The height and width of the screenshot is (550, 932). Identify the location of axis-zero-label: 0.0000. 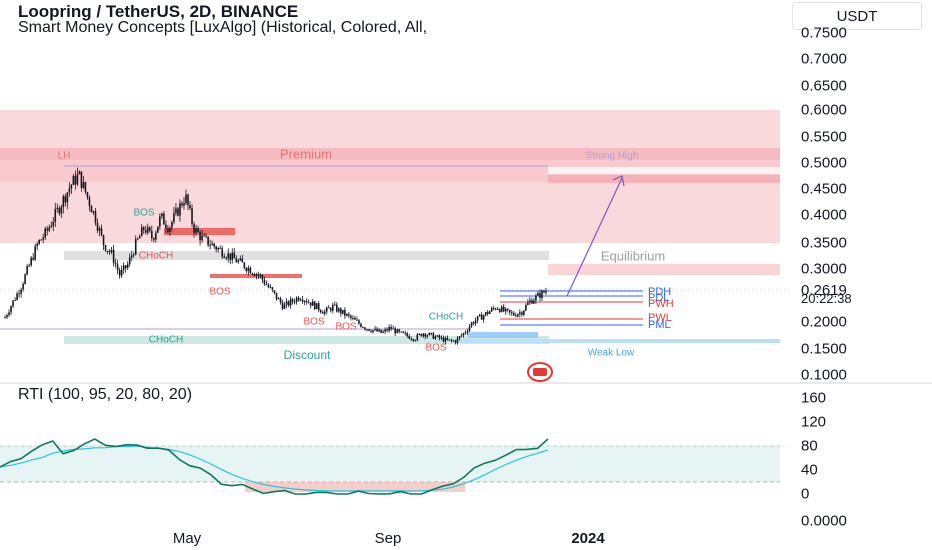
(824, 521).